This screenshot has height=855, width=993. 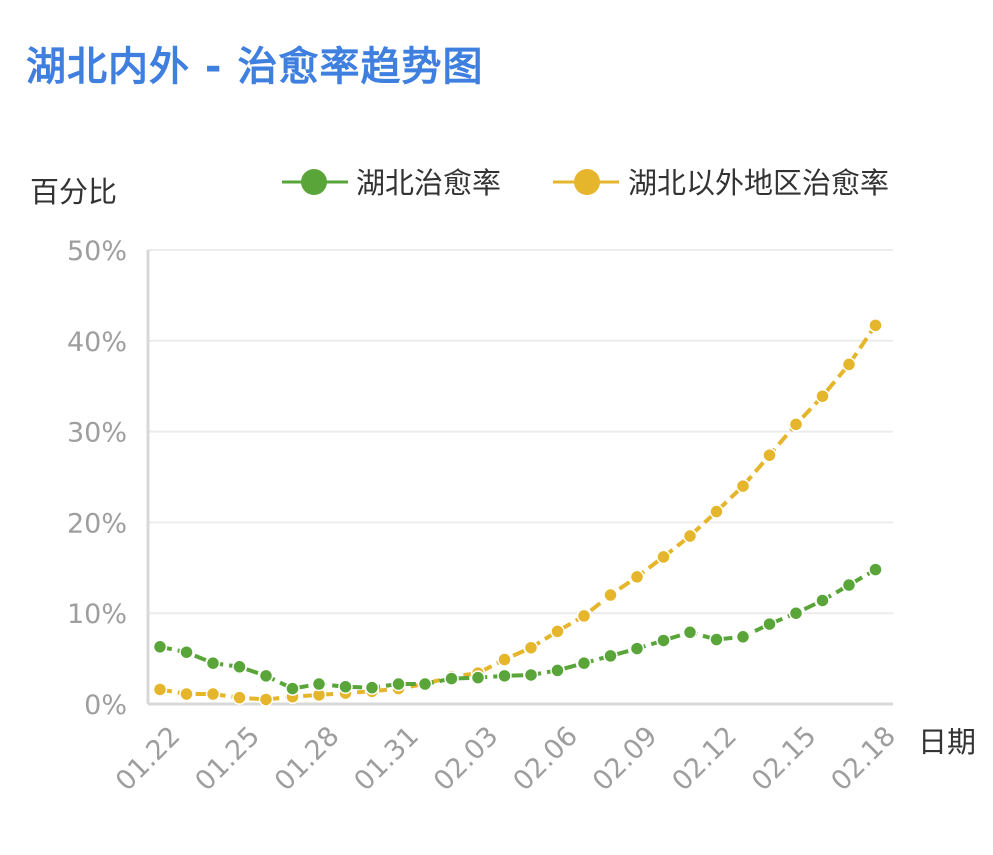 What do you see at coordinates (97, 433) in the screenshot?
I see `y-tick-label: 30%` at bounding box center [97, 433].